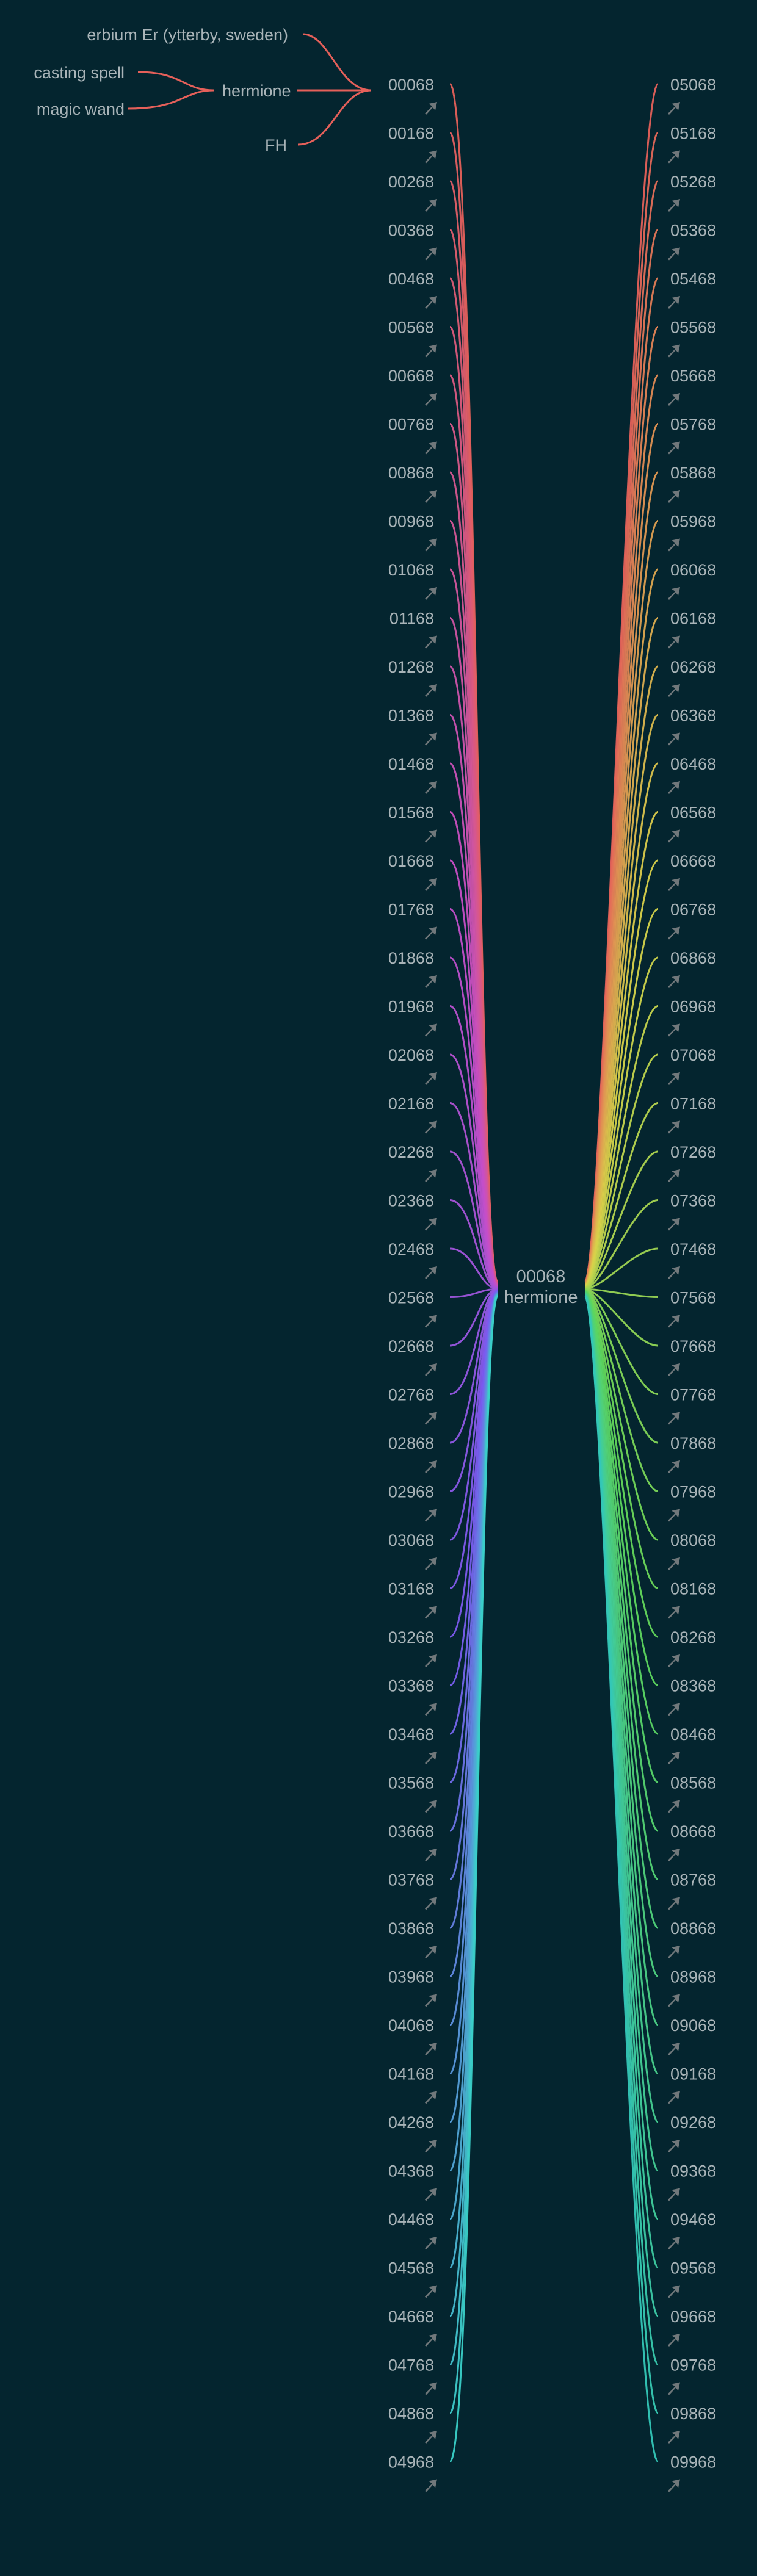 Image resolution: width=757 pixels, height=2576 pixels. I want to click on node-label: 07668, so click(693, 1346).